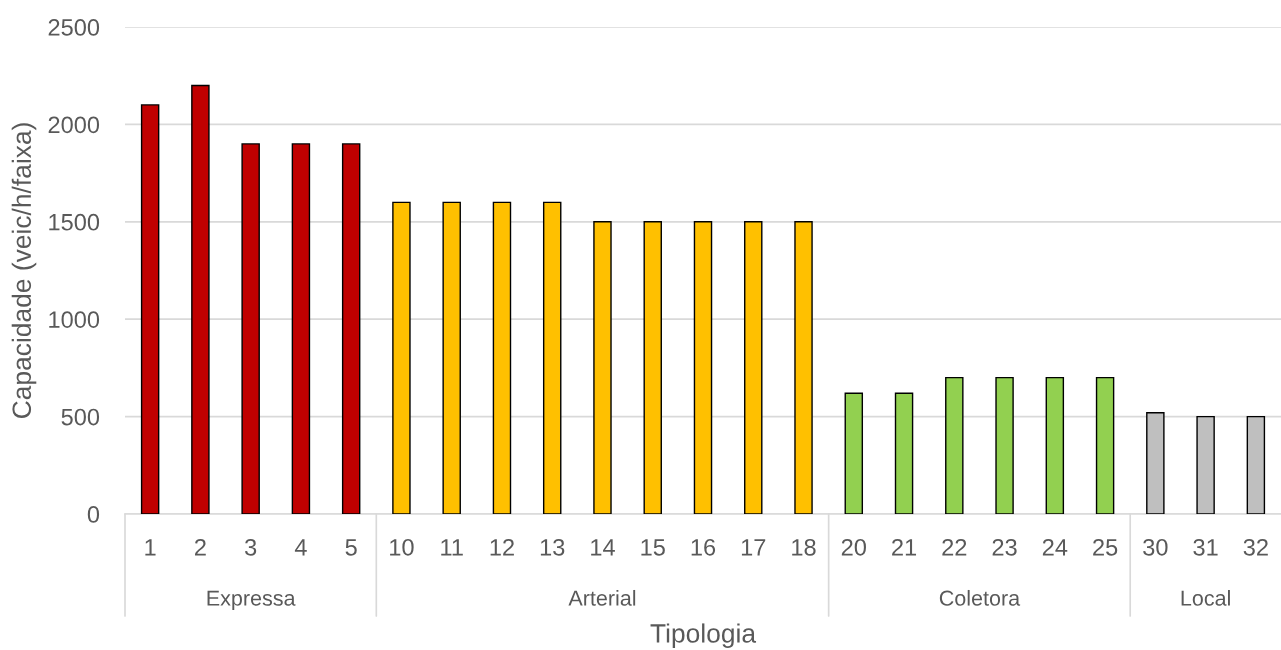 Image resolution: width=1281 pixels, height=650 pixels. Describe the element at coordinates (1255, 547) in the screenshot. I see `x-tick-label: 32` at that location.